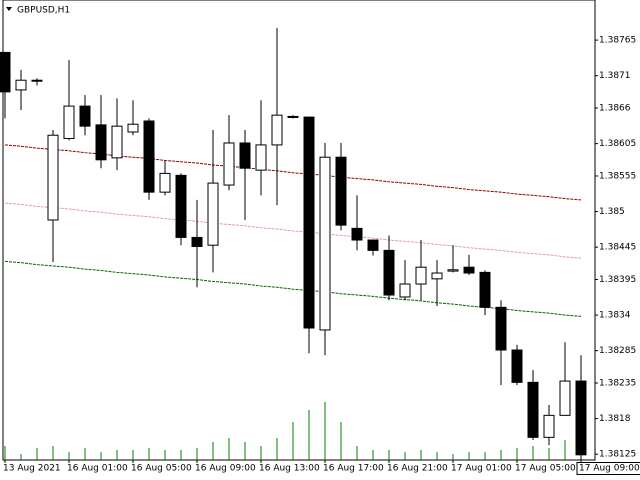 The width and height of the screenshot is (640, 480). What do you see at coordinates (225, 469) in the screenshot?
I see `x-tick-label: 16 Aug 09:00` at bounding box center [225, 469].